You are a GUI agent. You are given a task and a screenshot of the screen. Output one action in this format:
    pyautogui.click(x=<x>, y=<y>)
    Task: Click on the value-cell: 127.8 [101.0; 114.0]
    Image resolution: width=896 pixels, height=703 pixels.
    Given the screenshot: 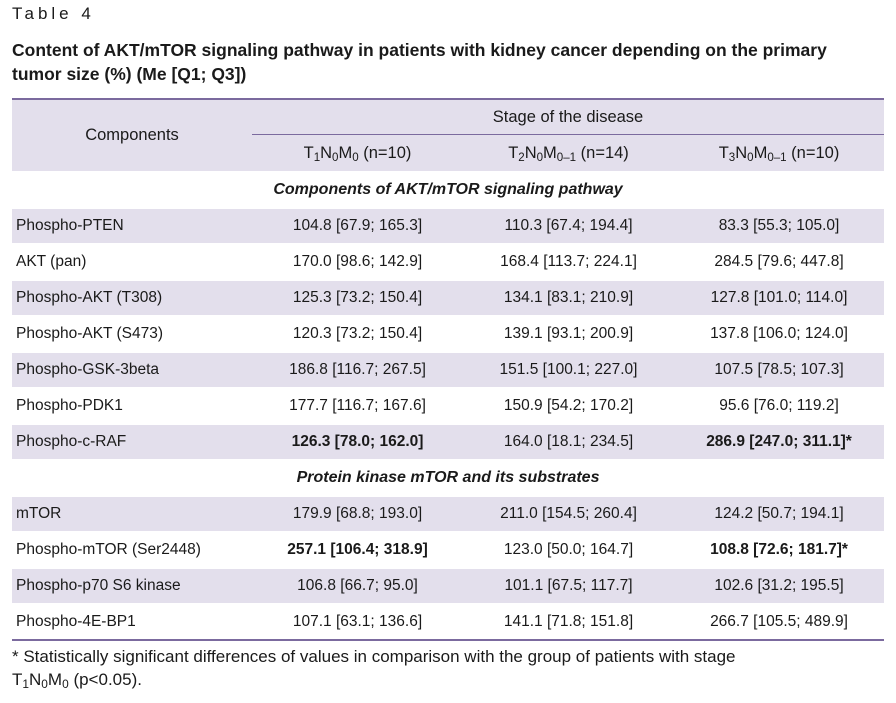 What is the action you would take?
    pyautogui.click(x=779, y=298)
    